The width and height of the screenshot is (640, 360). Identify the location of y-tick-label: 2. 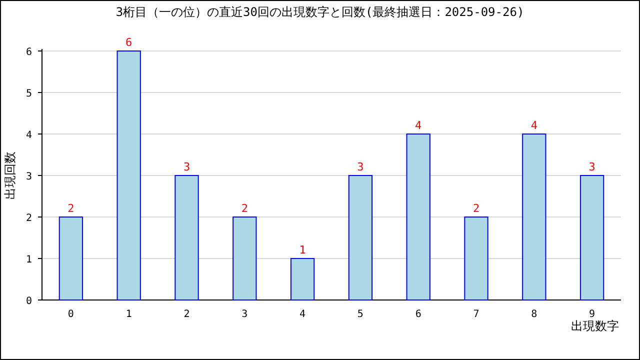
(29, 218).